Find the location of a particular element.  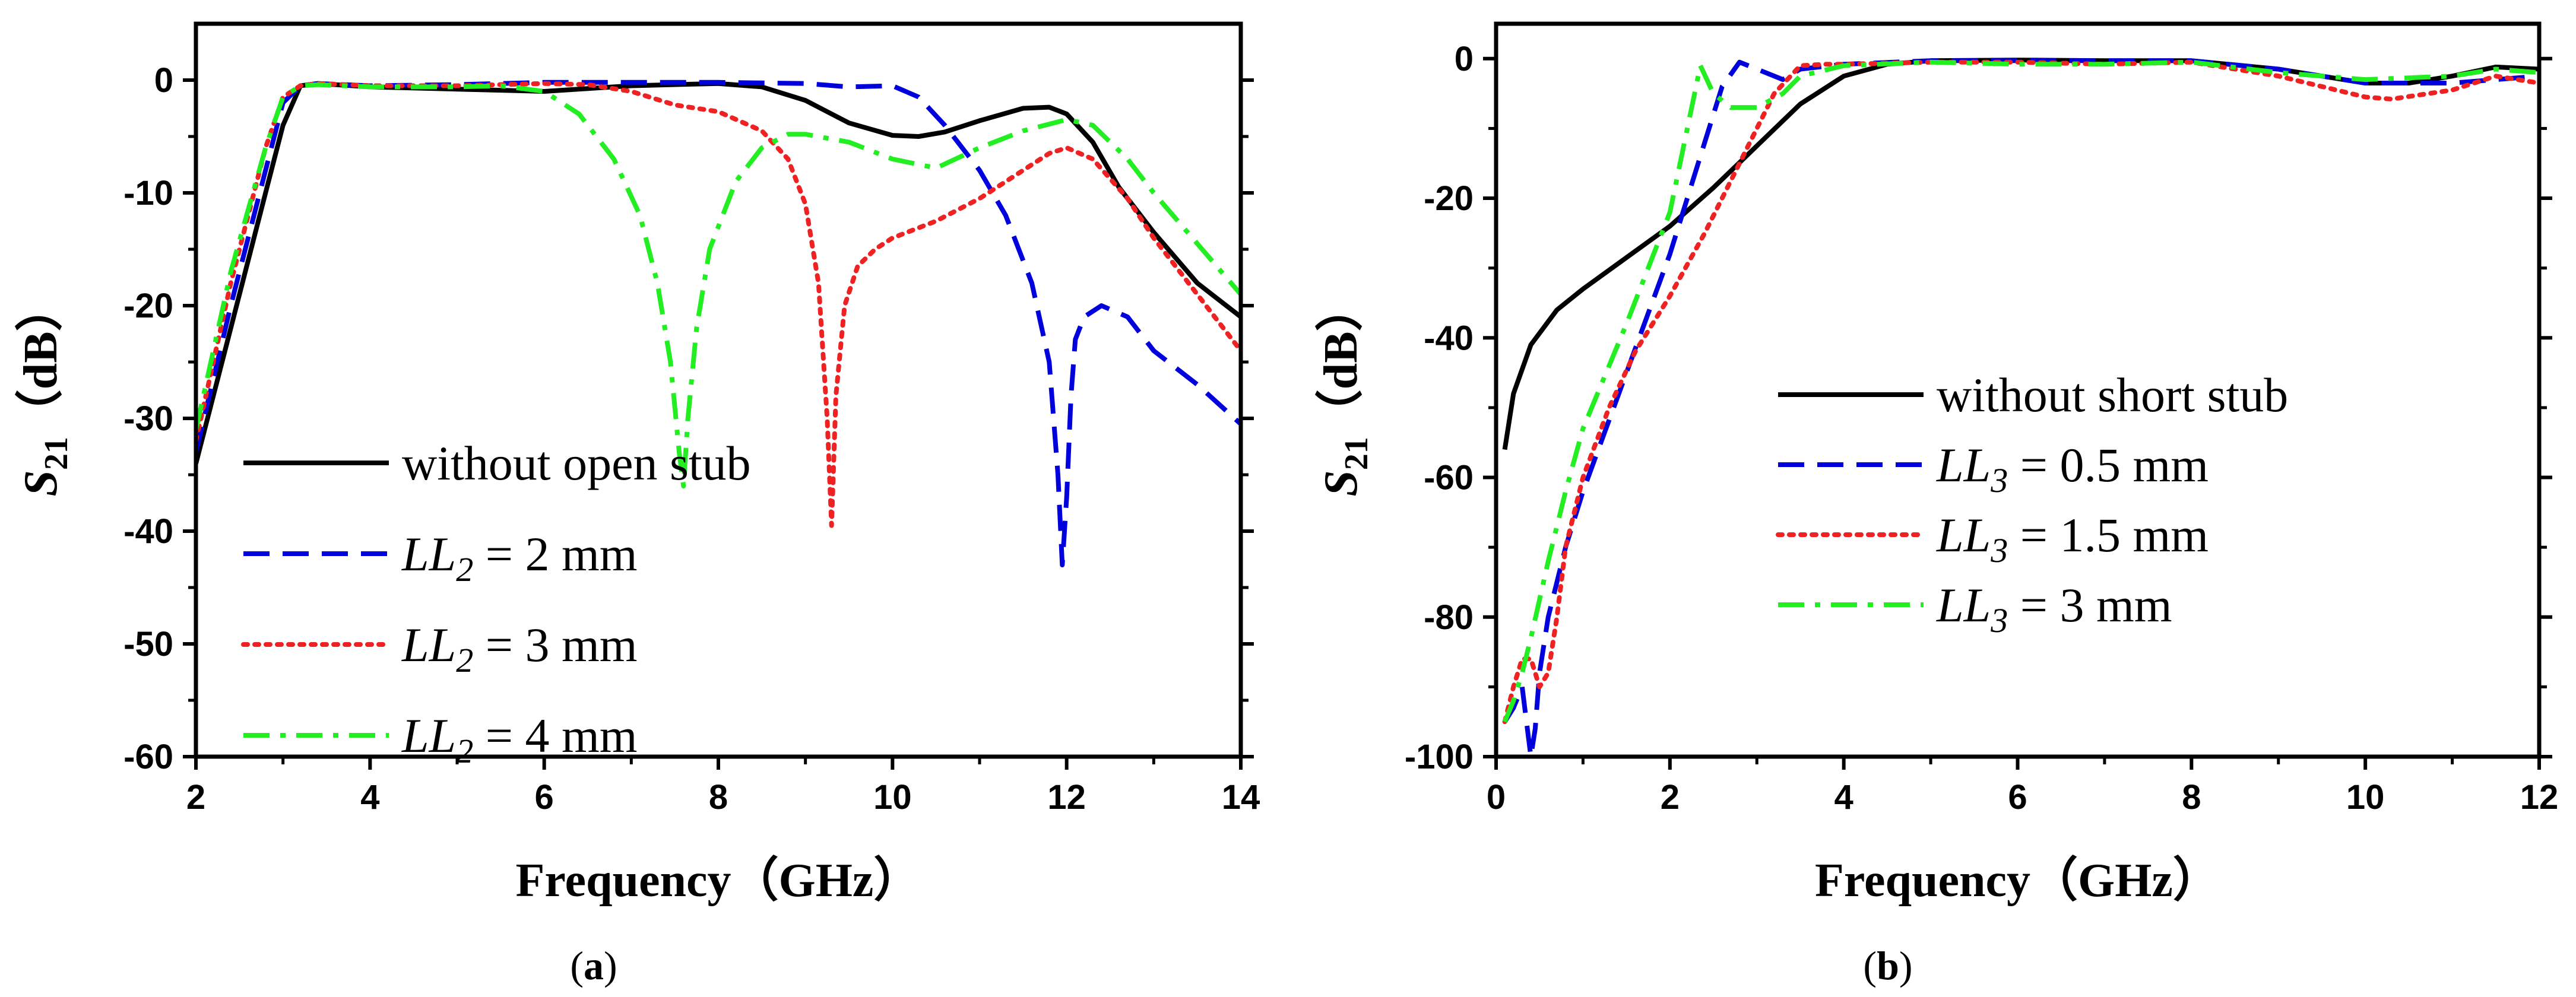

chart-a-xtick-label-0: 2 is located at coordinates (196, 797).